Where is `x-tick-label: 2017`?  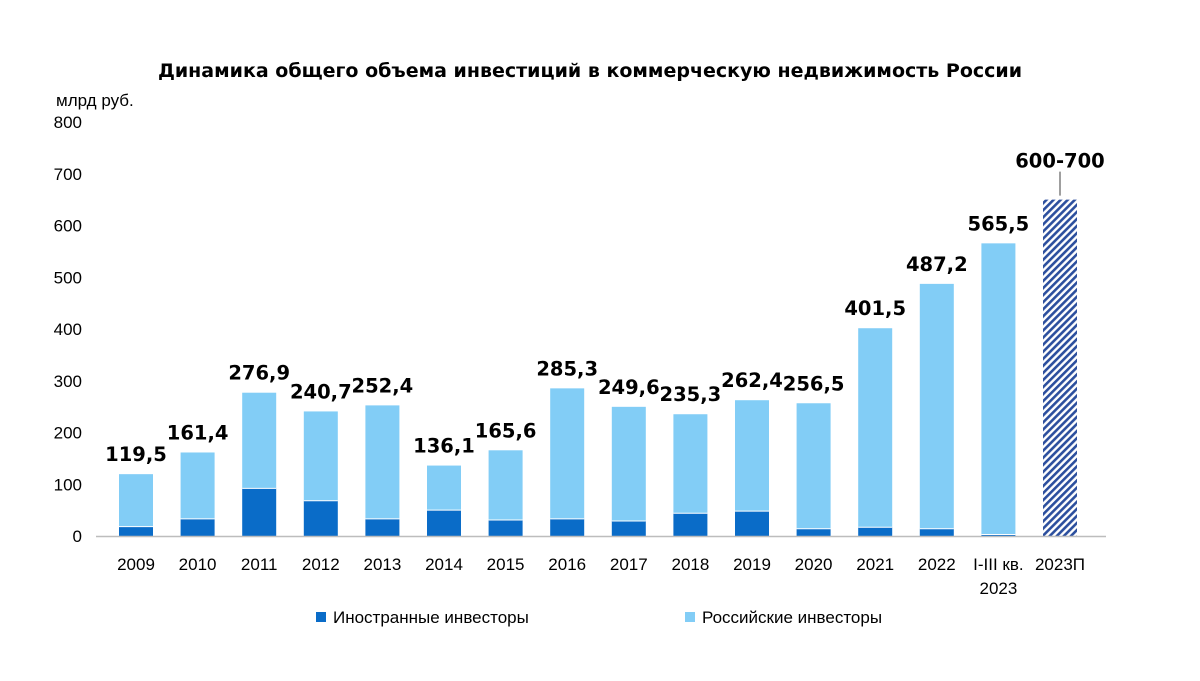 x-tick-label: 2017 is located at coordinates (629, 564).